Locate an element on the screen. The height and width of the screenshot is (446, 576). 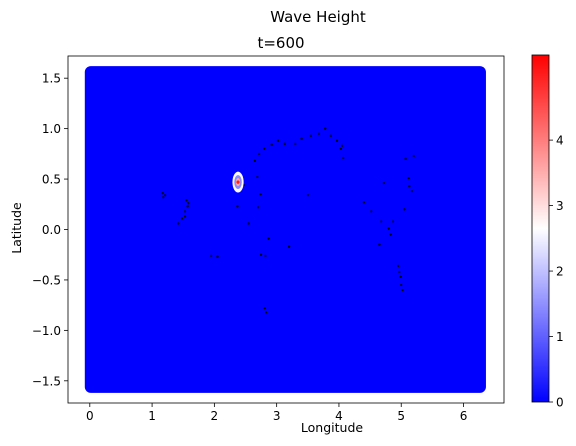
colorbar-tick-label: 0 is located at coordinates (560, 403).